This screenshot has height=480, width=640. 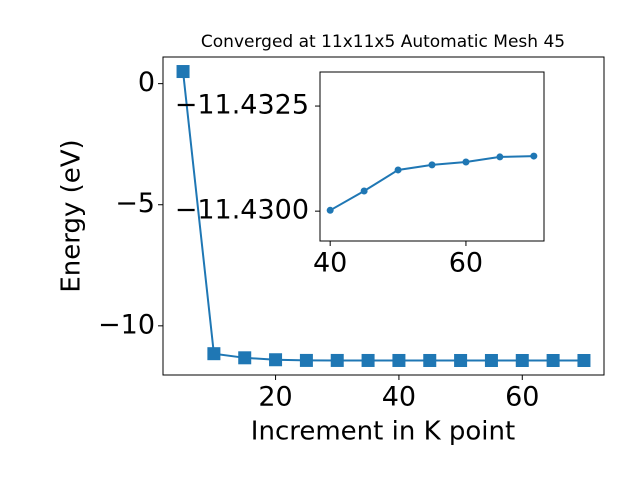 What do you see at coordinates (242, 105) in the screenshot?
I see `y-tick-label: −11.4325` at bounding box center [242, 105].